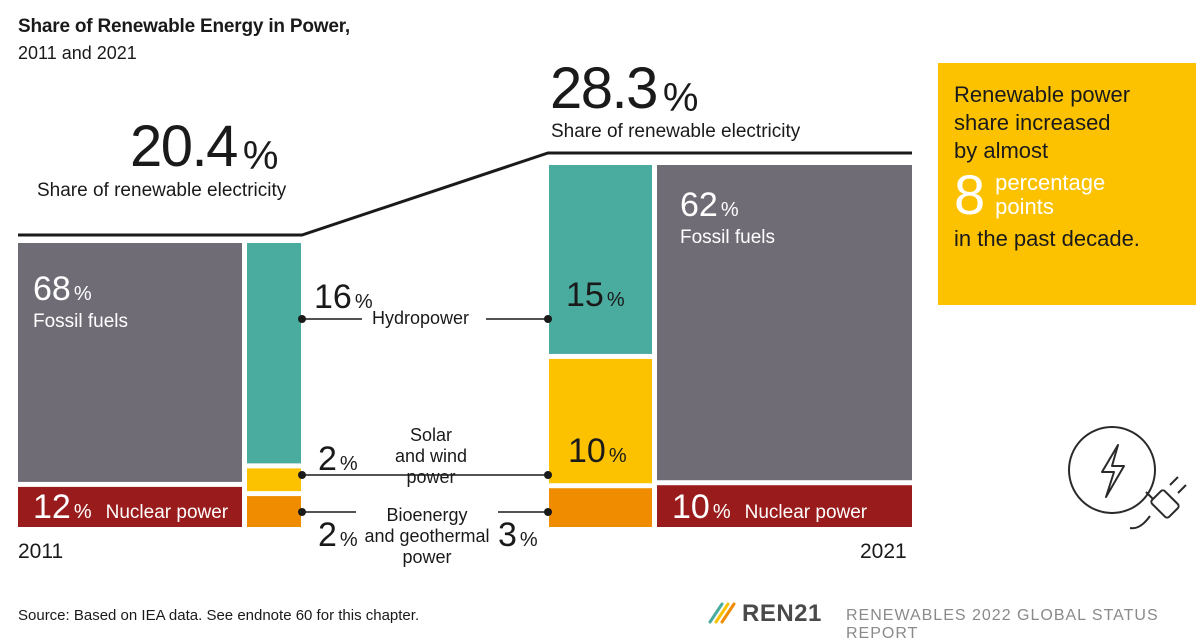 This screenshot has height=643, width=1200. I want to click on bar-solar-wind-2011, so click(274, 480).